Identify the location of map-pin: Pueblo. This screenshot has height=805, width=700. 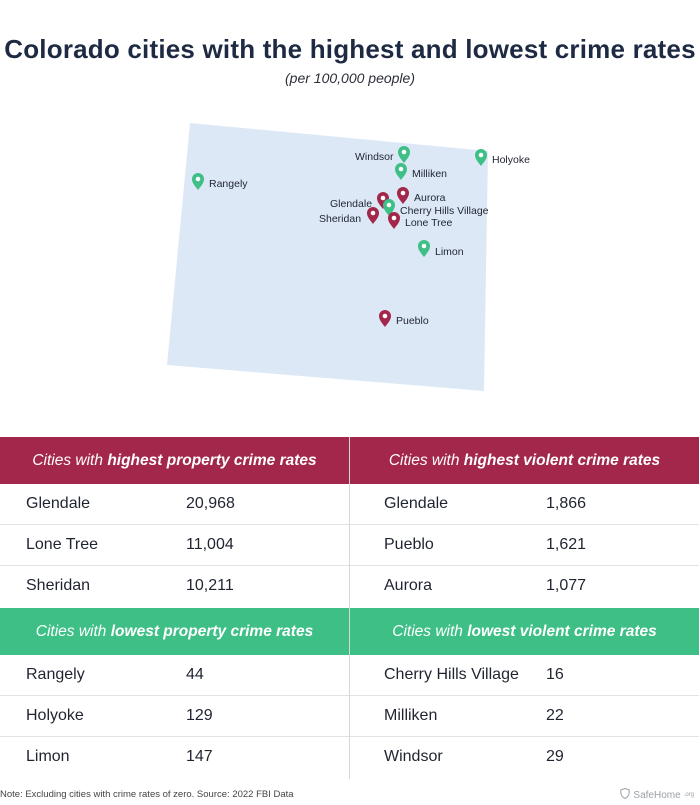
(404, 318).